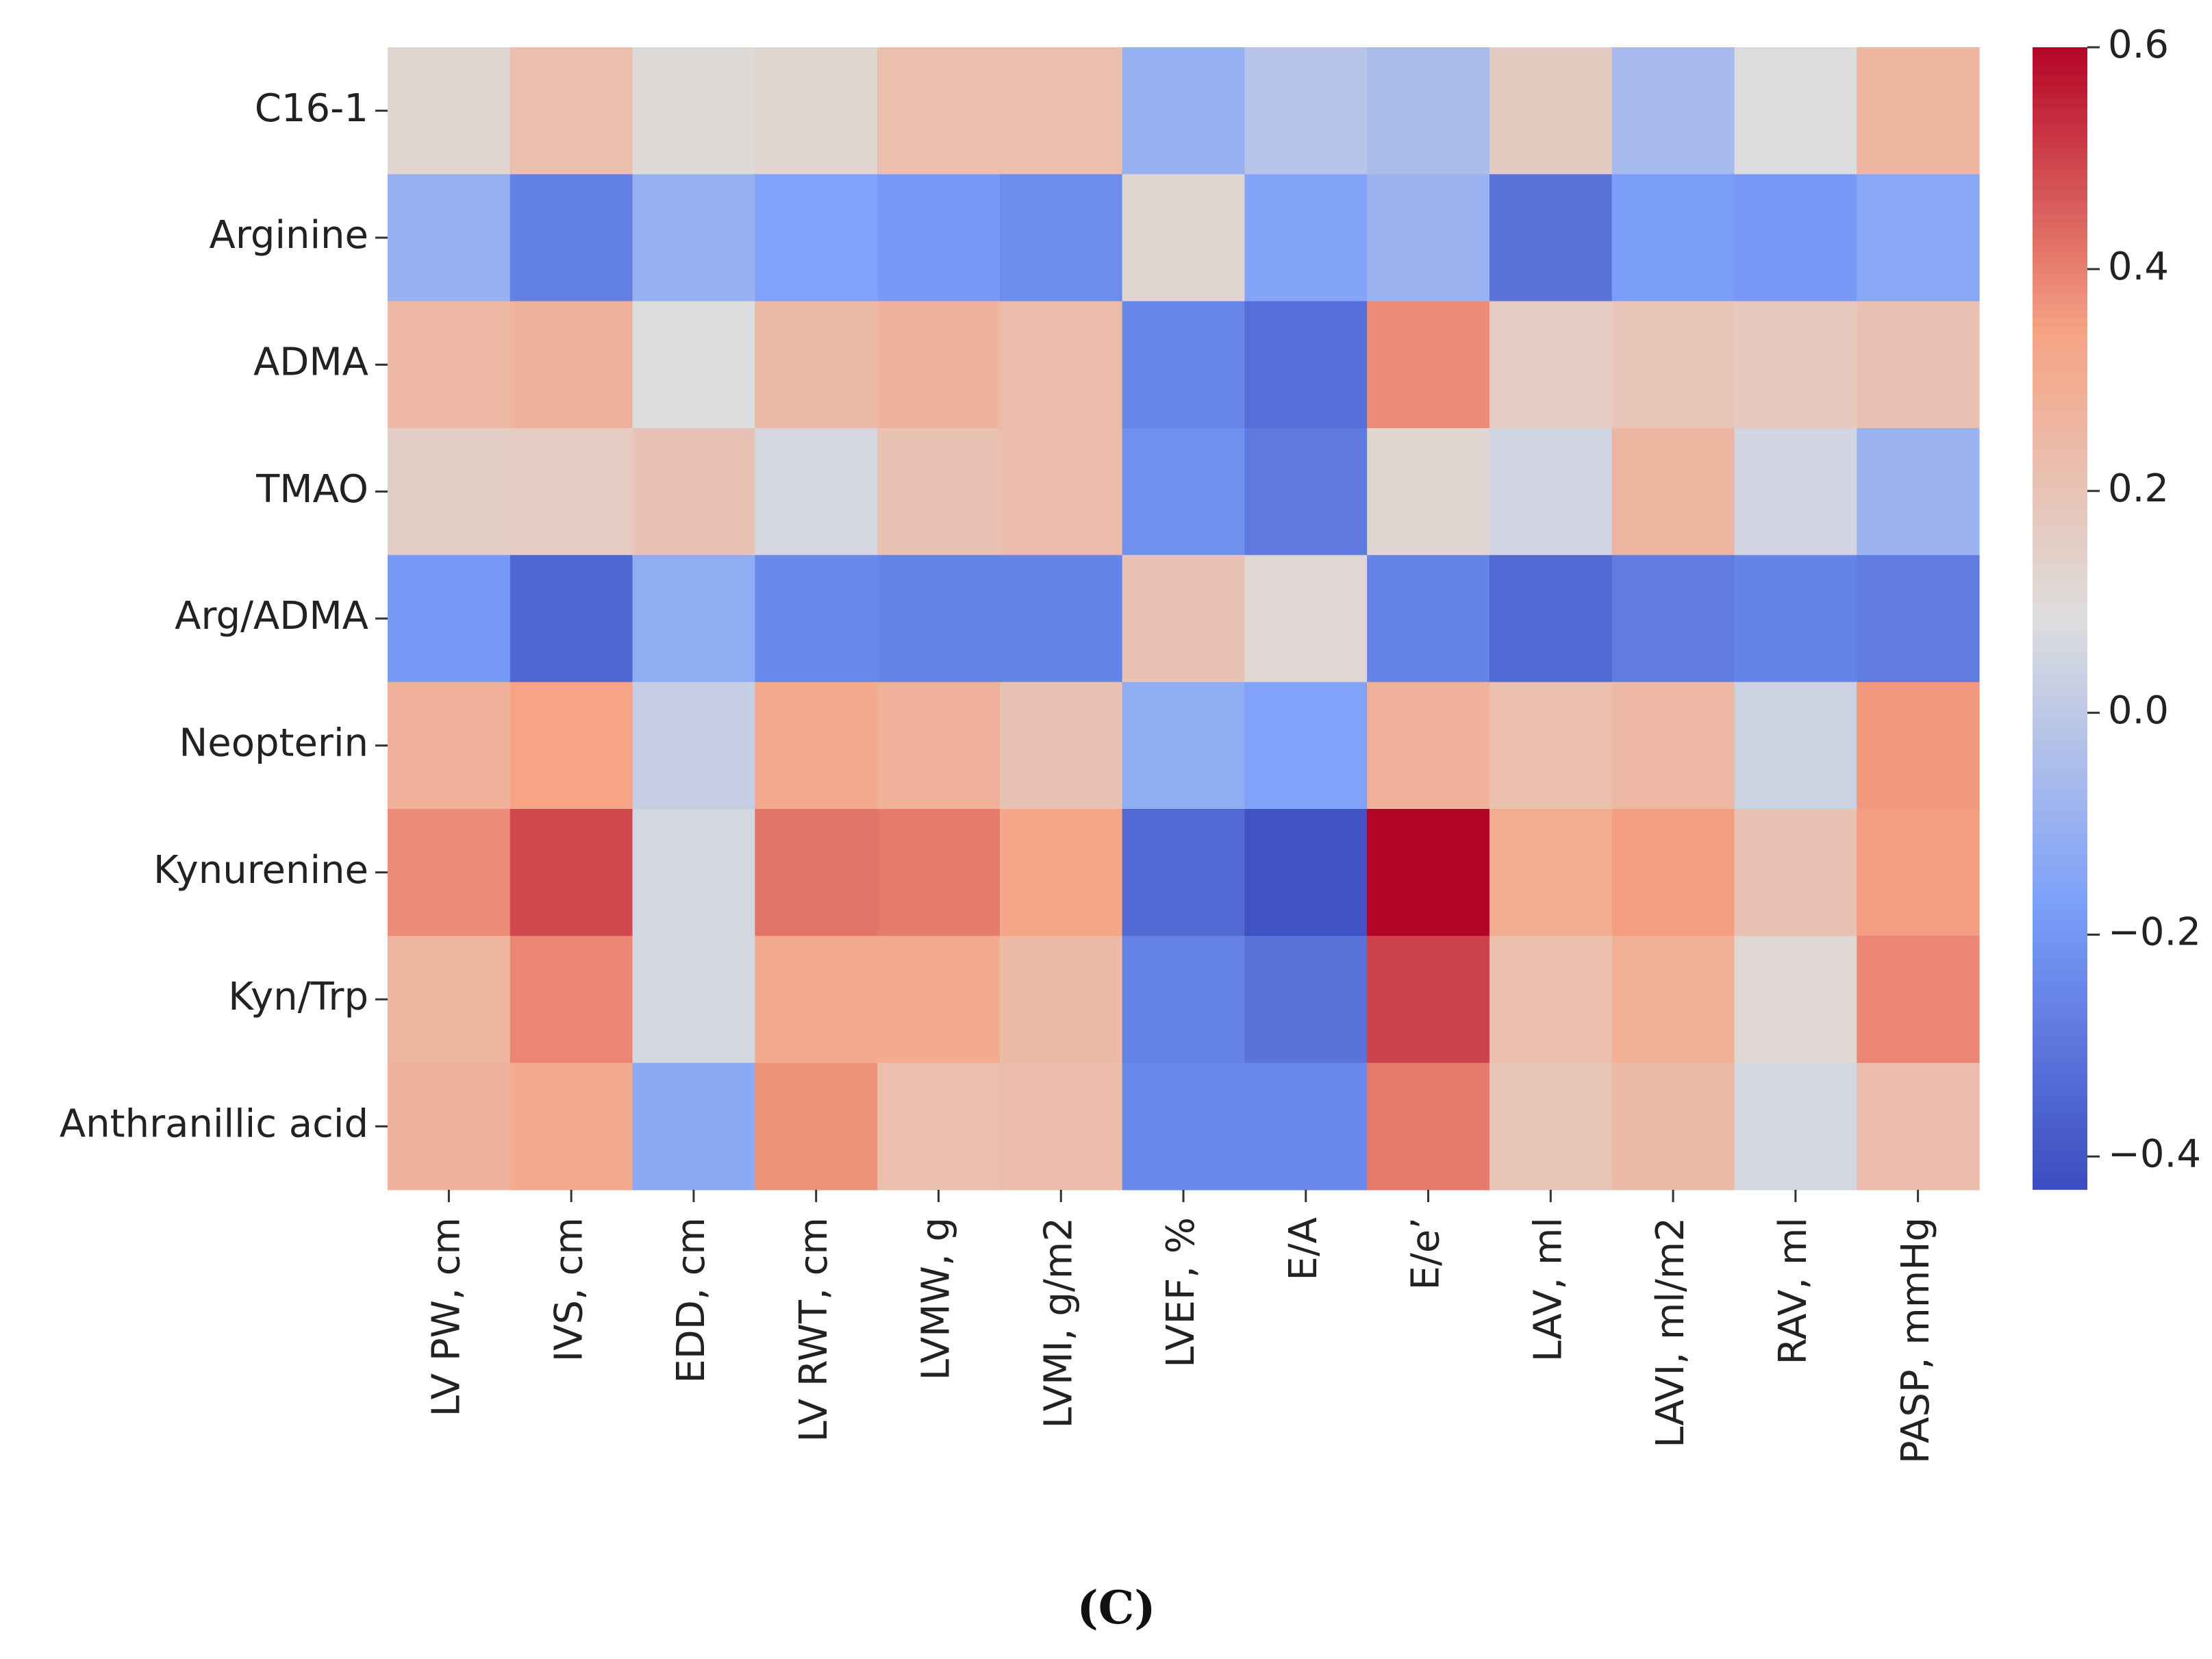  What do you see at coordinates (2144, 600) in the screenshot?
I see `colorbar-ticks: 0.6 0.4 0.2 0.0 −0.2 −0.4` at bounding box center [2144, 600].